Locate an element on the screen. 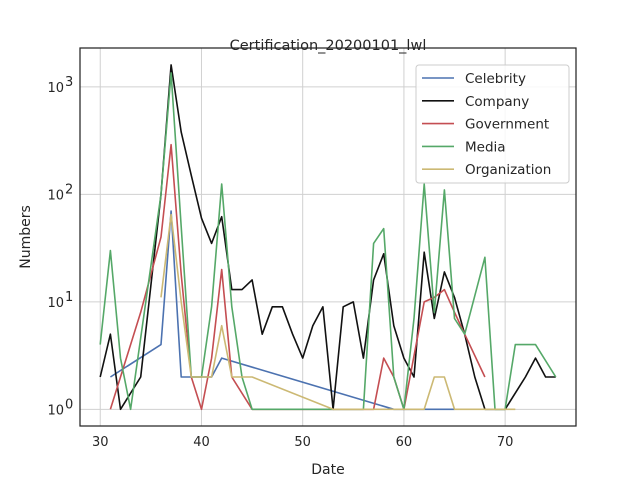 The height and width of the screenshot is (480, 640). chart-title: Certification_20200101_lwl is located at coordinates (328, 46).